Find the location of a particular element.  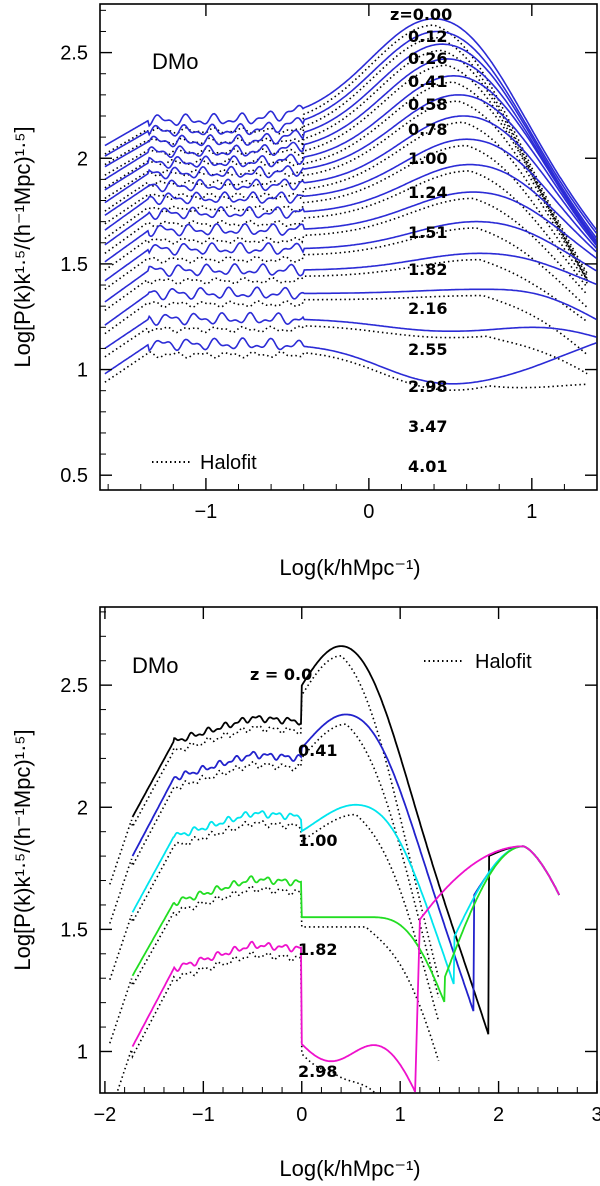

top-redshift-label: 2.98 is located at coordinates (427, 386).